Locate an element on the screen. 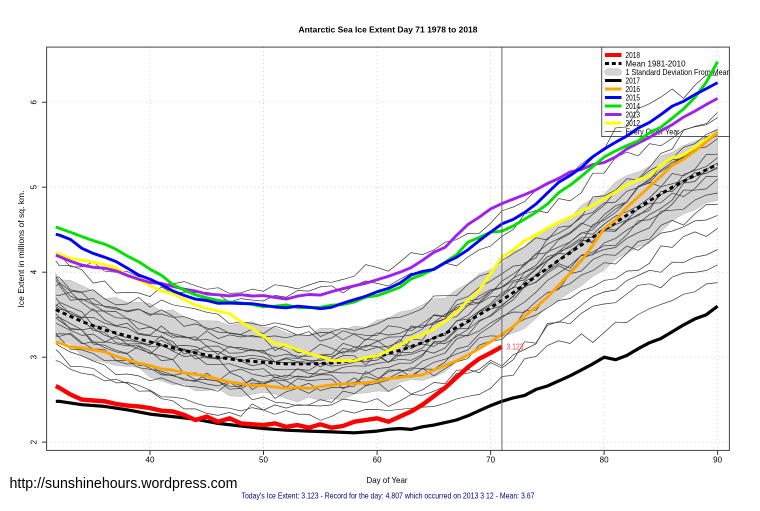 The height and width of the screenshot is (511, 760). svg-text: 4 is located at coordinates (34, 271).